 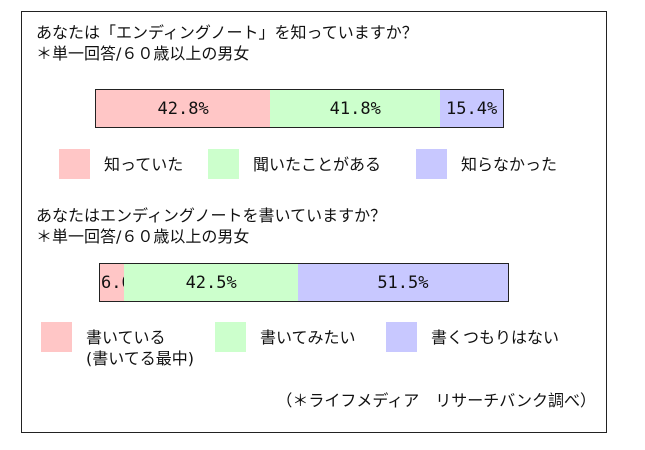 I want to click on q2-subtitle: ＊単一回答/６０歳以上の男女, so click(x=143, y=236).